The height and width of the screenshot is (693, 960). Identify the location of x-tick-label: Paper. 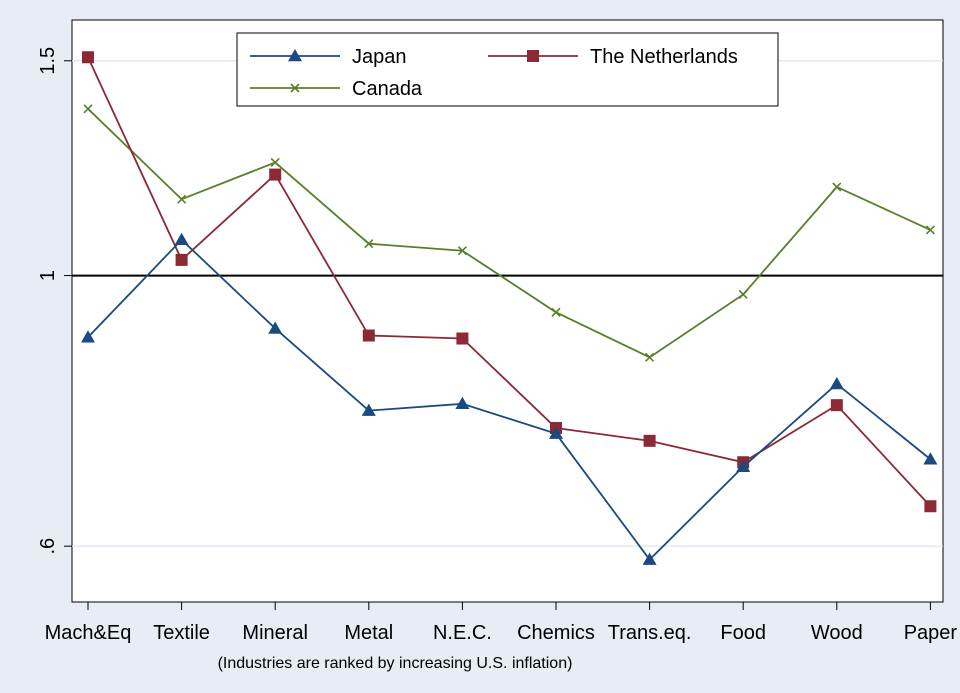
(931, 633).